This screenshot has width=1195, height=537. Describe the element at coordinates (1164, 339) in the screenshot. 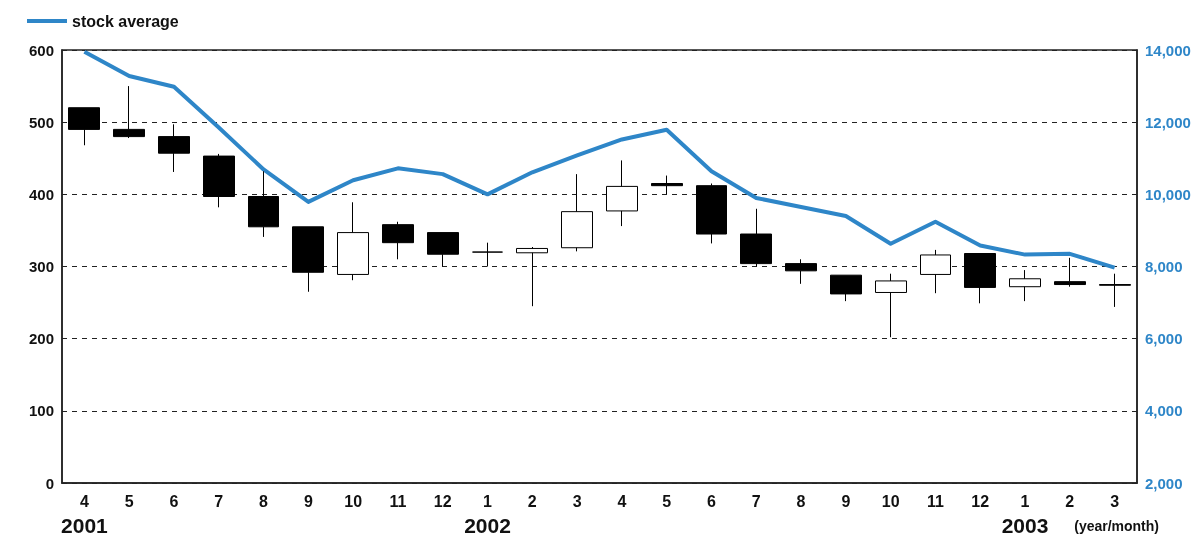

I see `y2-tick-label: 6,000` at that location.